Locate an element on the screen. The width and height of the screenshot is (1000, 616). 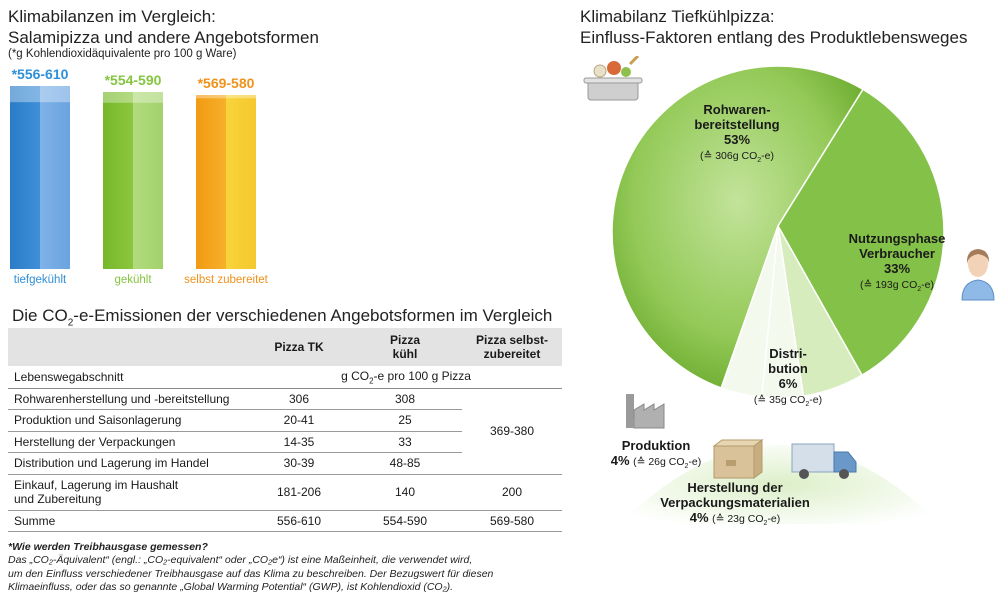
bar-value-label: *556-610 is located at coordinates (40, 74).